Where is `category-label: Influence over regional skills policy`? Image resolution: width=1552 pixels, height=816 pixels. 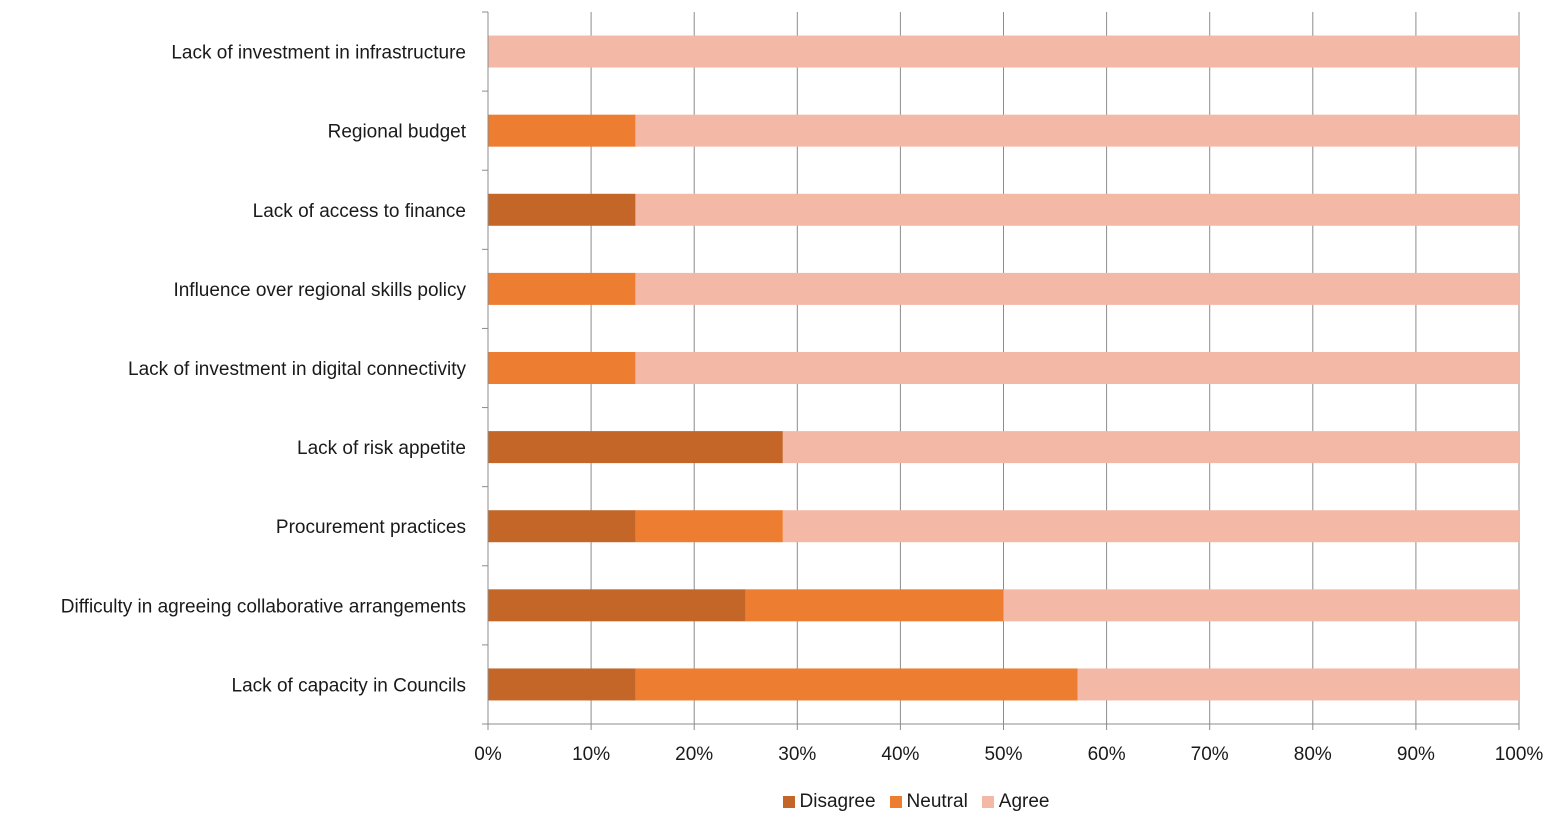
category-label: Influence over regional skills policy is located at coordinates (319, 290).